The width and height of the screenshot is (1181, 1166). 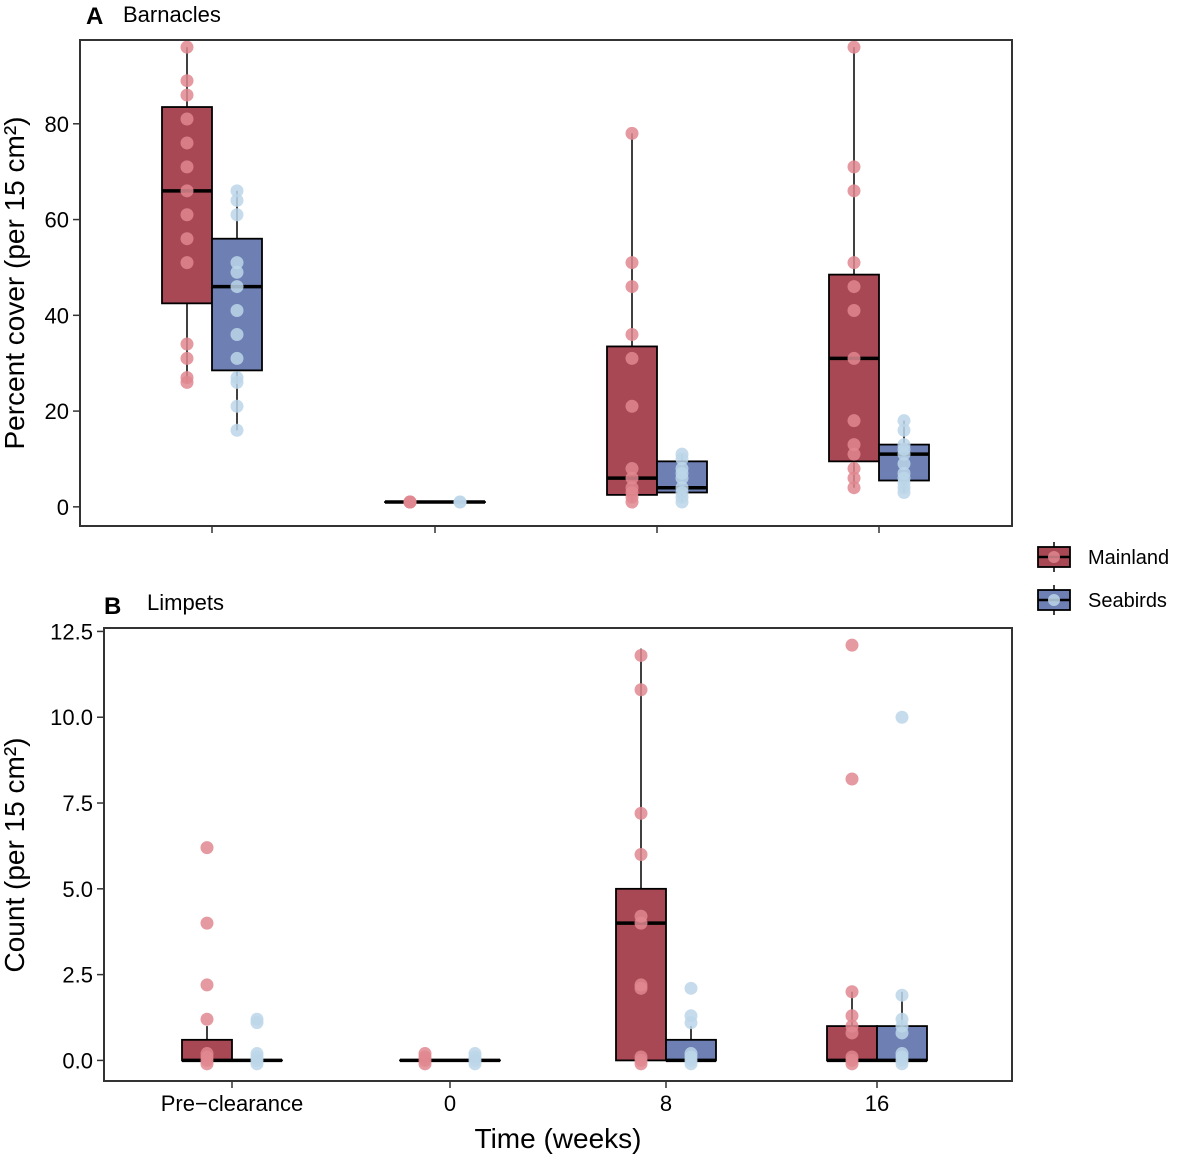 What do you see at coordinates (558, 1138) in the screenshot?
I see `x-axis-title: Time (weeks)` at bounding box center [558, 1138].